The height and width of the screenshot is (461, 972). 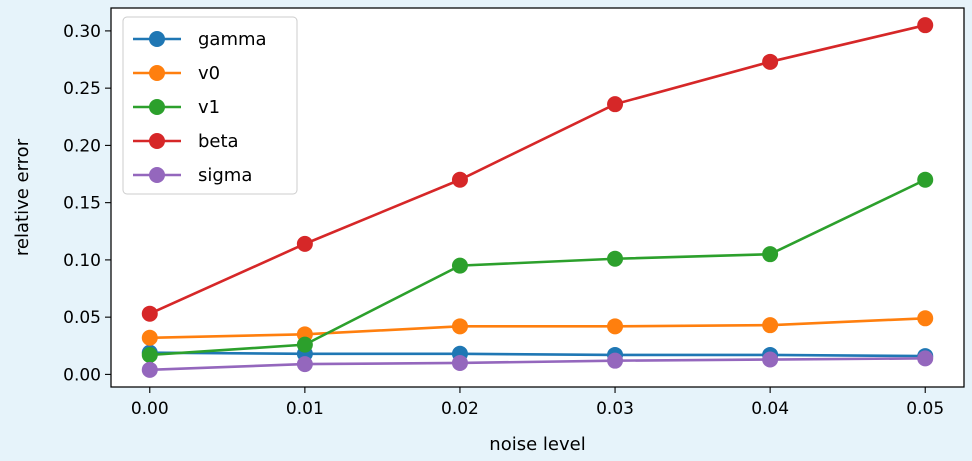 What do you see at coordinates (770, 409) in the screenshot?
I see `x-tick-label: 0.04` at bounding box center [770, 409].